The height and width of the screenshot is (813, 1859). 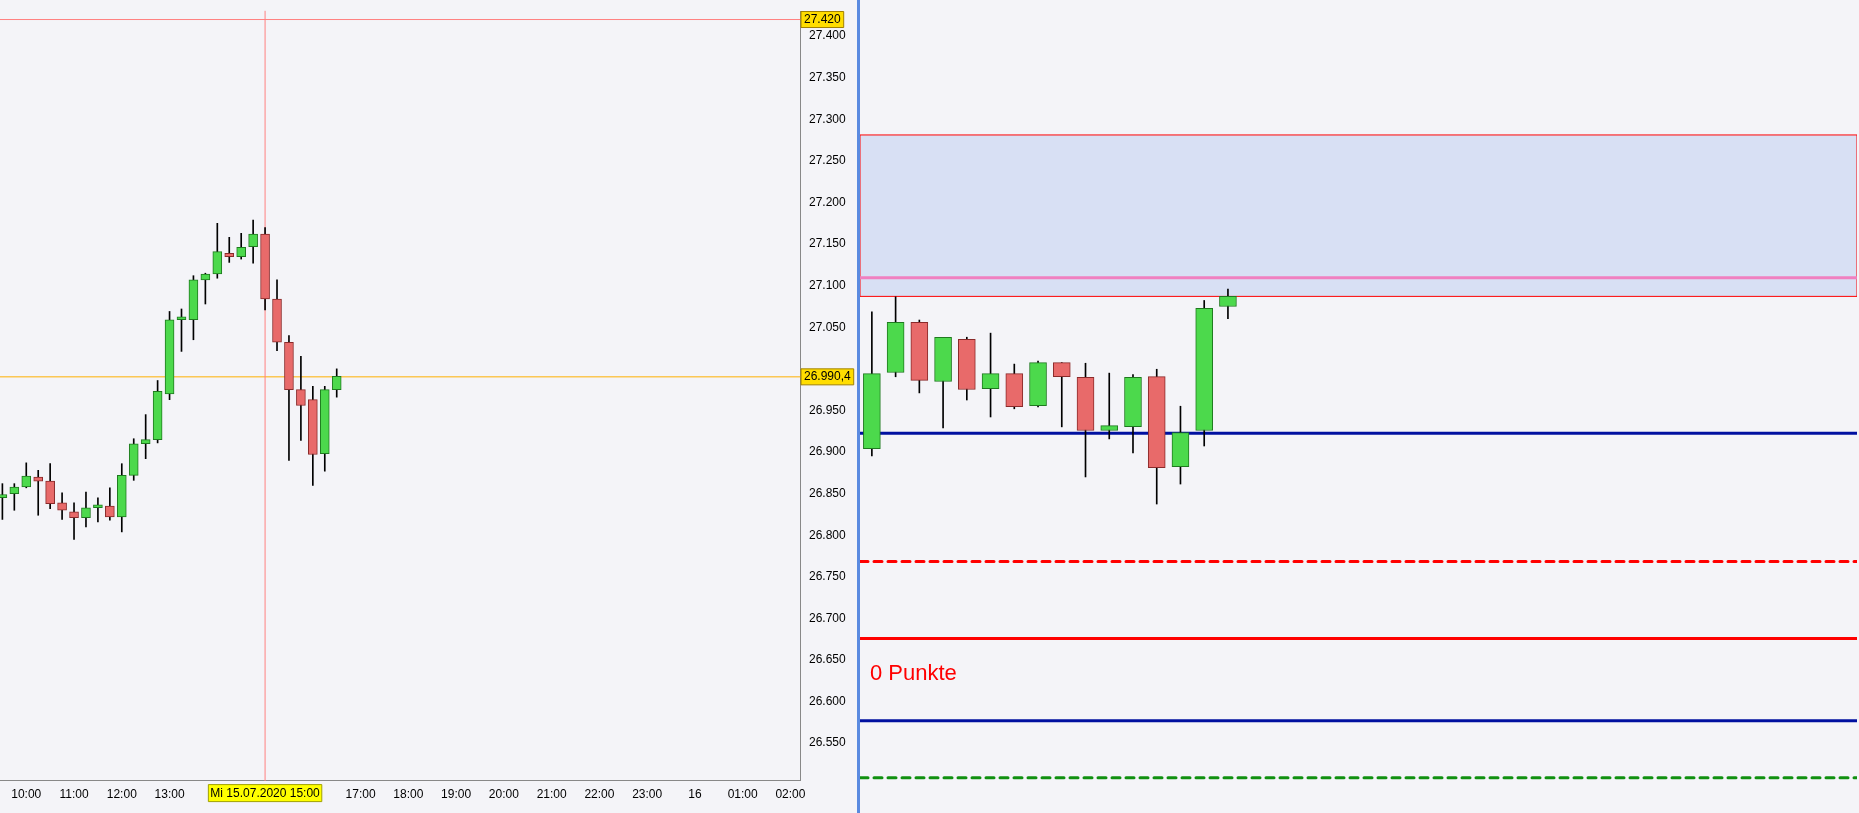 What do you see at coordinates (828, 742) in the screenshot?
I see `y-tick-label: 26.550` at bounding box center [828, 742].